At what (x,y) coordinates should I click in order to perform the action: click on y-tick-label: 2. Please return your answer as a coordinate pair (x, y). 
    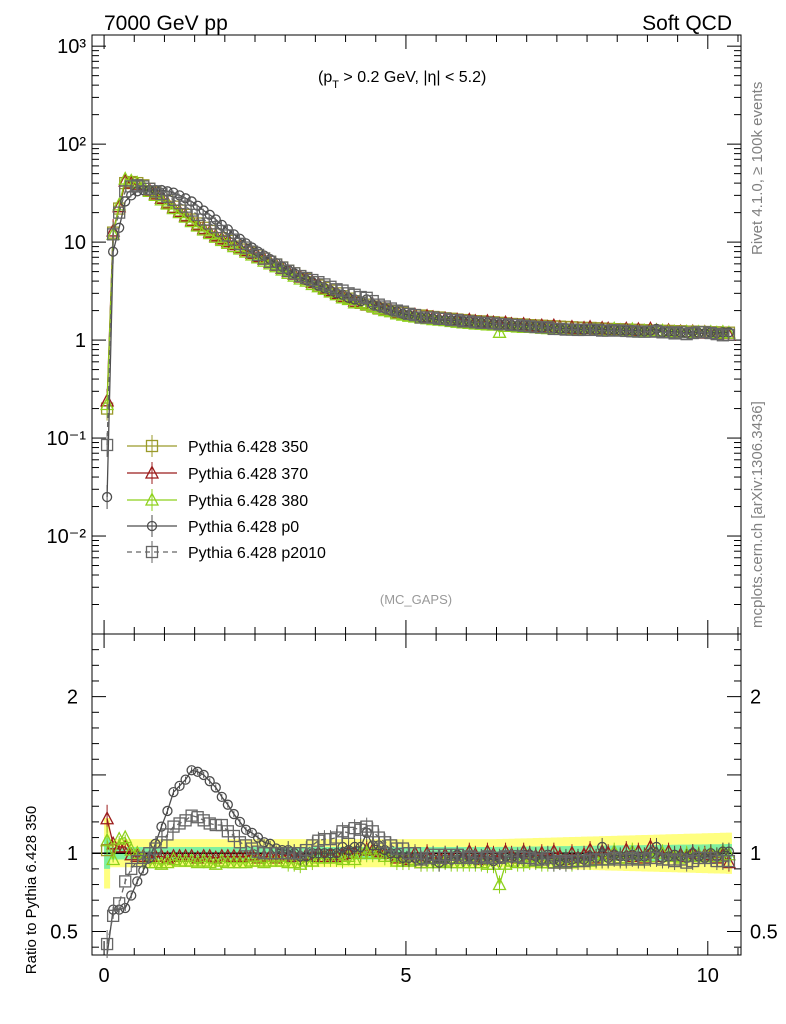
    Looking at the image, I should click on (72, 698).